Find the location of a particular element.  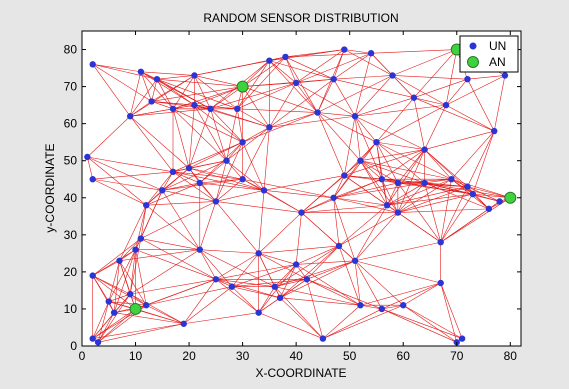

x-tick-label: 70 is located at coordinates (457, 356).